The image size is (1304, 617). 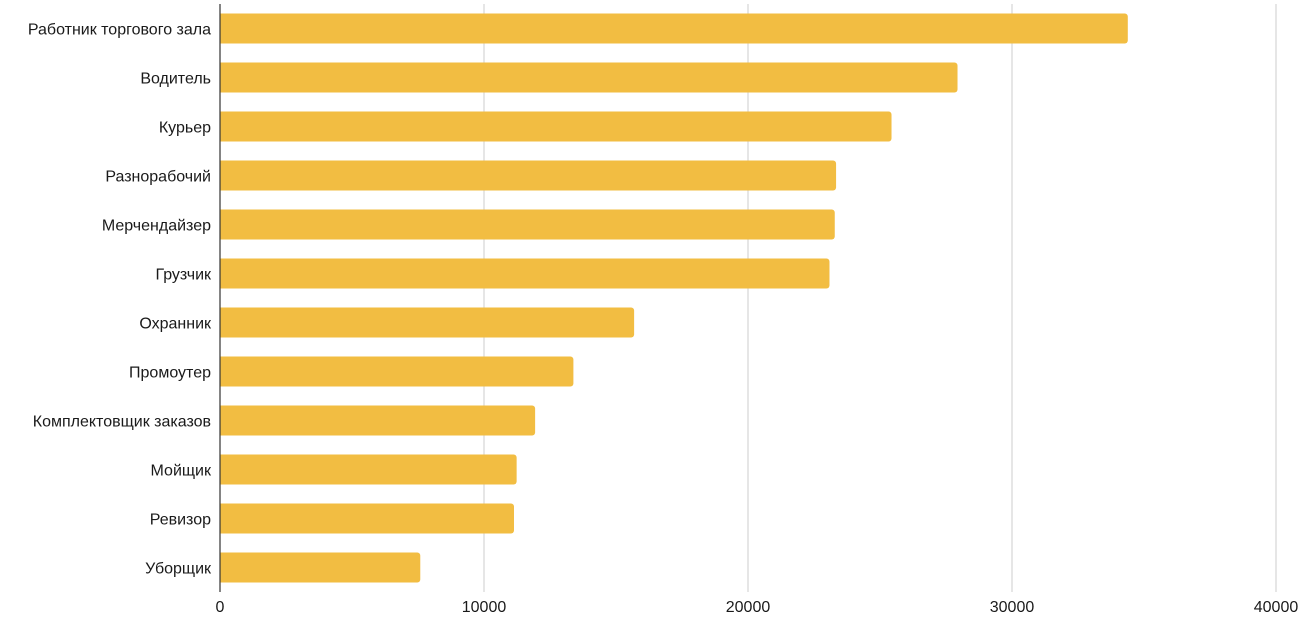 What do you see at coordinates (178, 569) in the screenshot?
I see `category-label: Уборщик` at bounding box center [178, 569].